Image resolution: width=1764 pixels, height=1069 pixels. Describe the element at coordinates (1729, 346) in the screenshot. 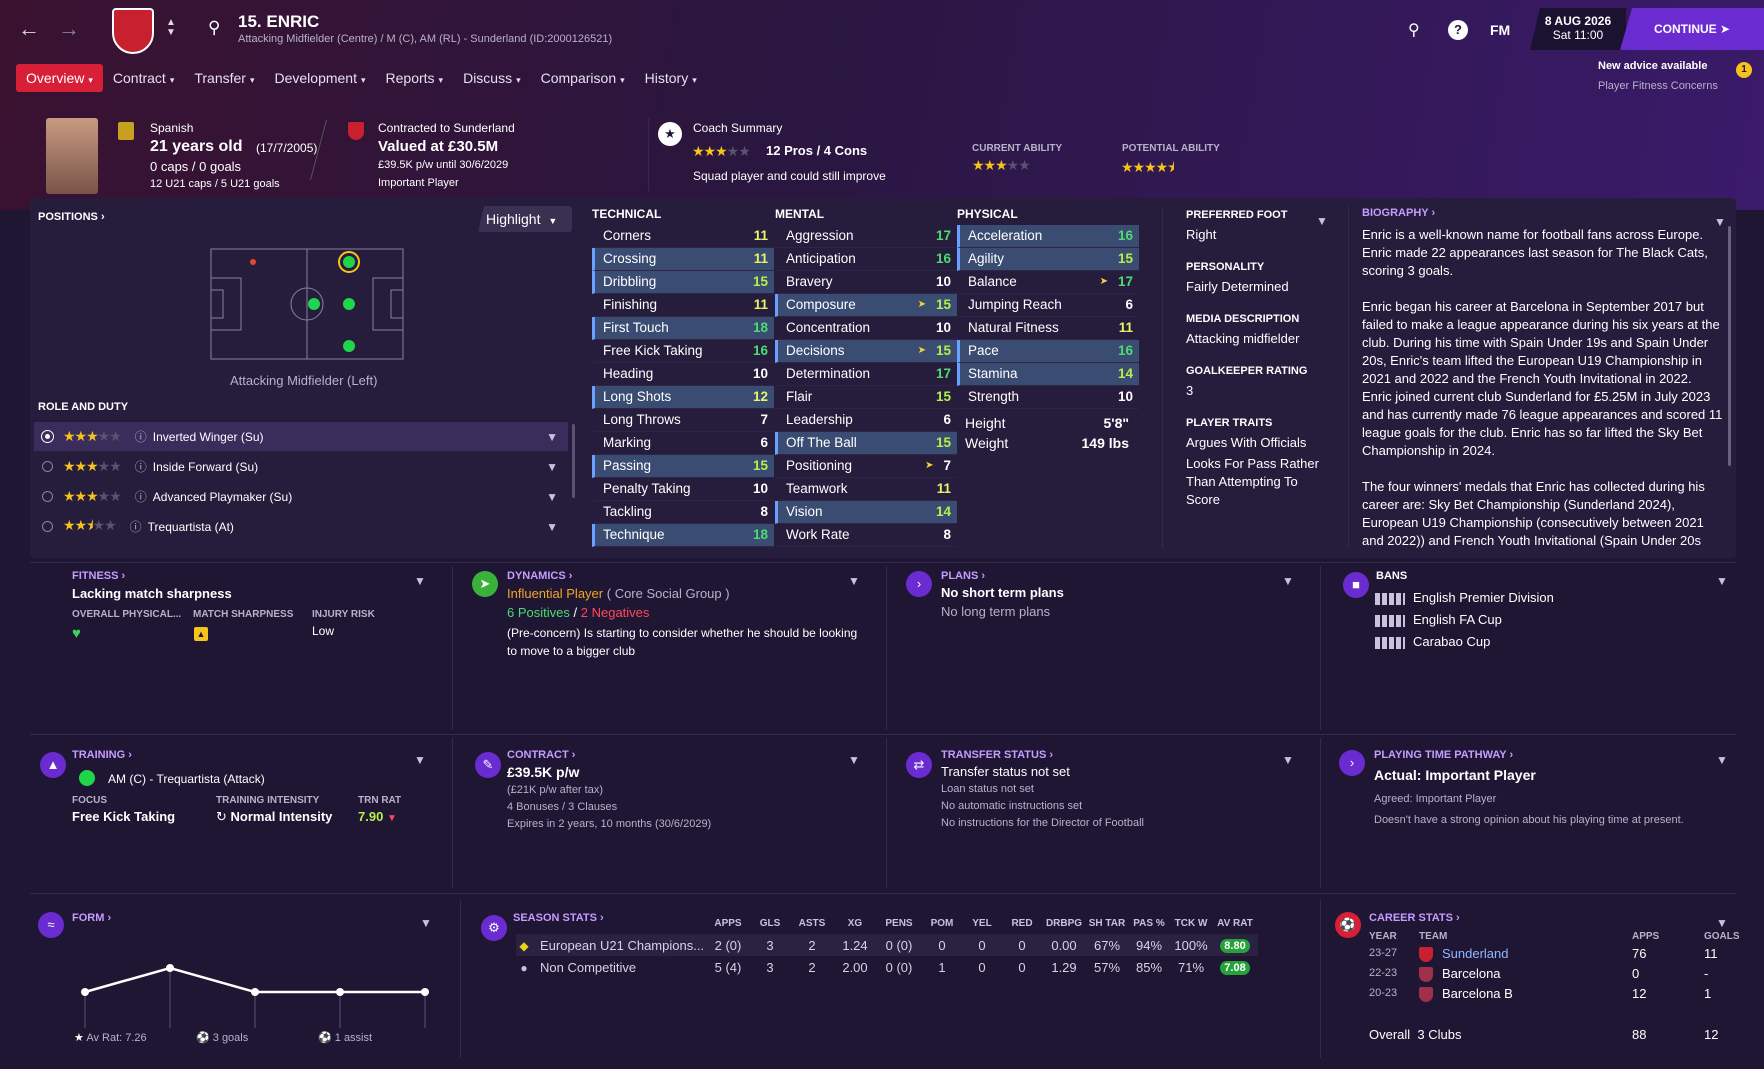

I see `biography-scrollbar` at that location.